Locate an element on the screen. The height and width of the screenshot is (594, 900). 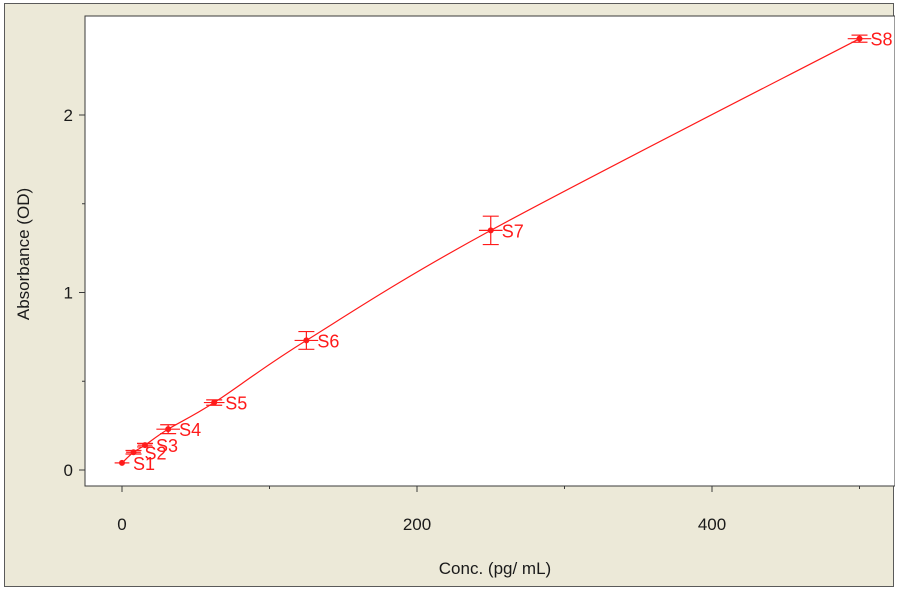
data-point-s4 is located at coordinates (168, 429).